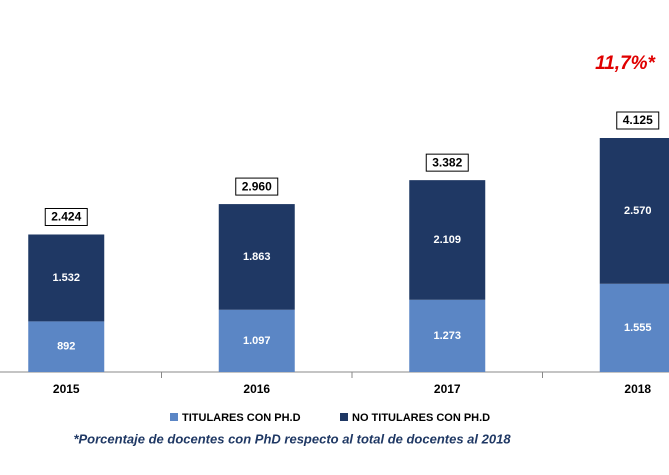 Image resolution: width=669 pixels, height=475 pixels. I want to click on data-label: 892, so click(66, 347).